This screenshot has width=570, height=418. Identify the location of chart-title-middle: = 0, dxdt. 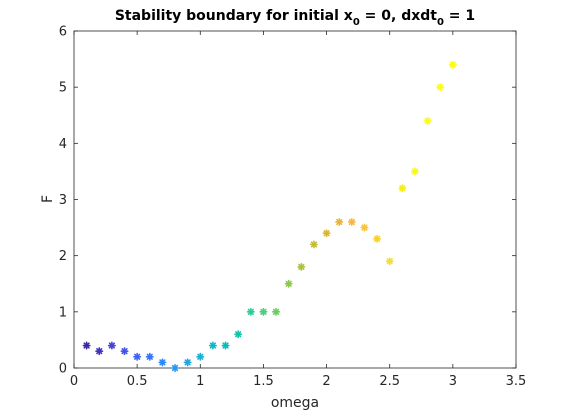
(398, 16).